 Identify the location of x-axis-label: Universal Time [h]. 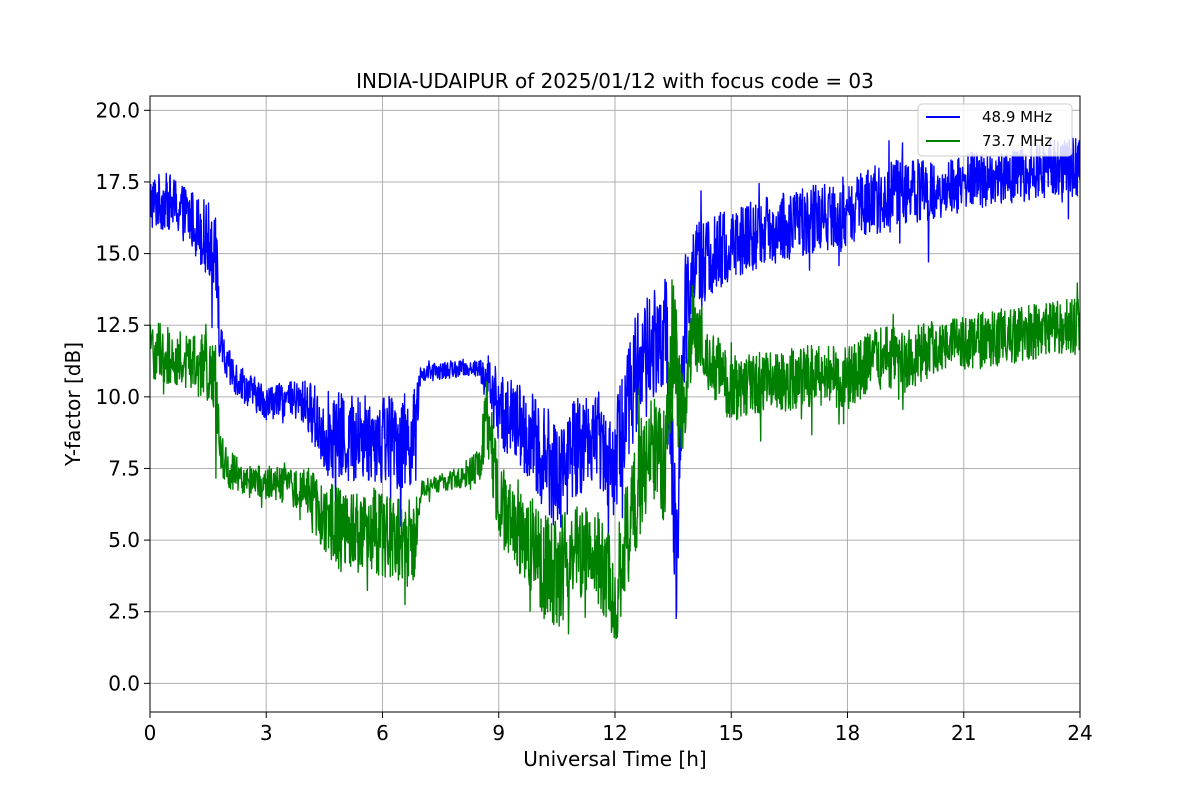
(614, 759).